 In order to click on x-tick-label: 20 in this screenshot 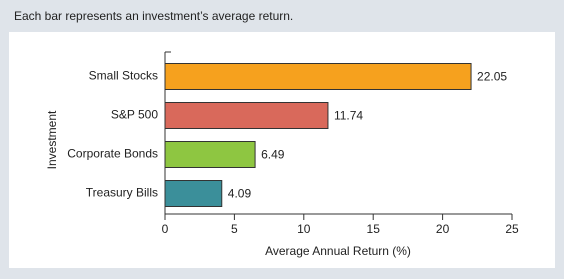, I will do `click(443, 229)`.